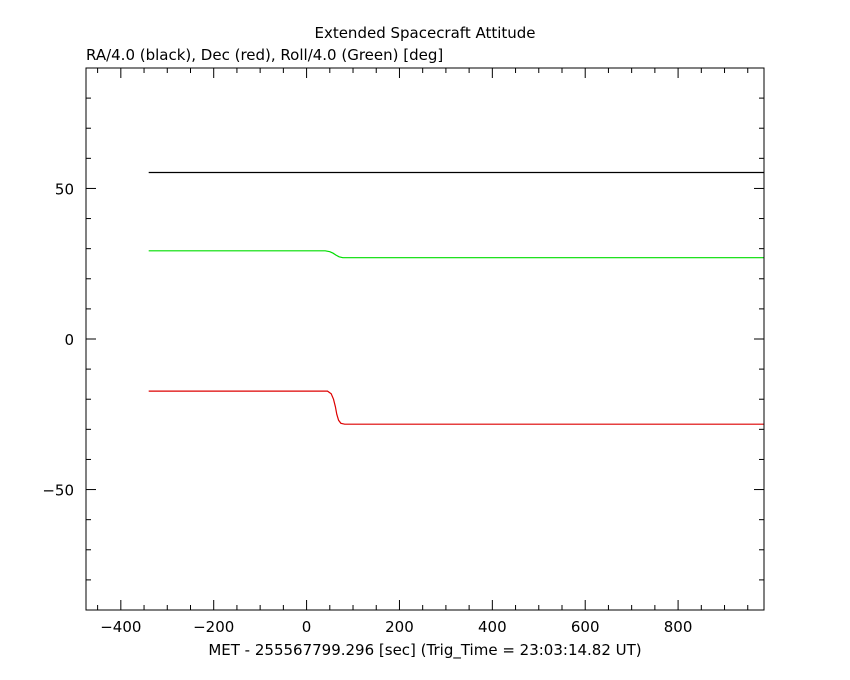  Describe the element at coordinates (213, 627) in the screenshot. I see `x-tick-label: −200` at that location.